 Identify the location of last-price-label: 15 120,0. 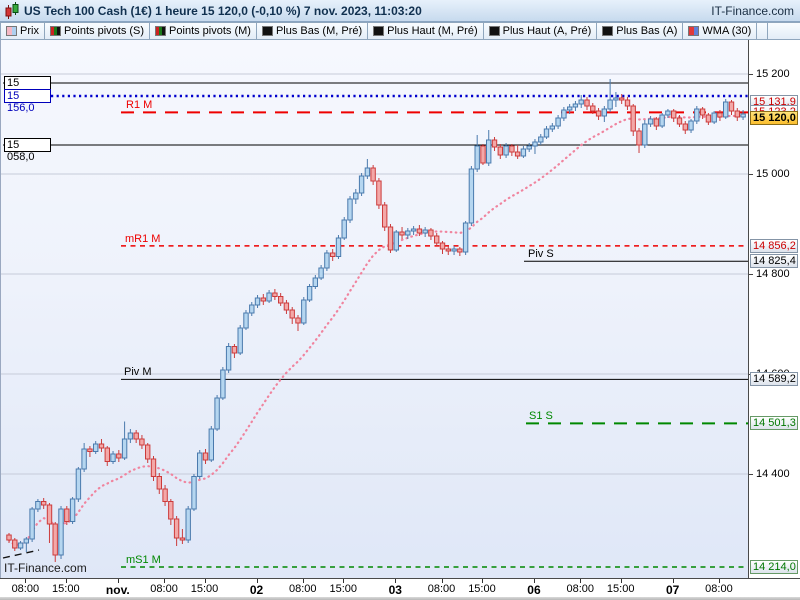
(774, 118).